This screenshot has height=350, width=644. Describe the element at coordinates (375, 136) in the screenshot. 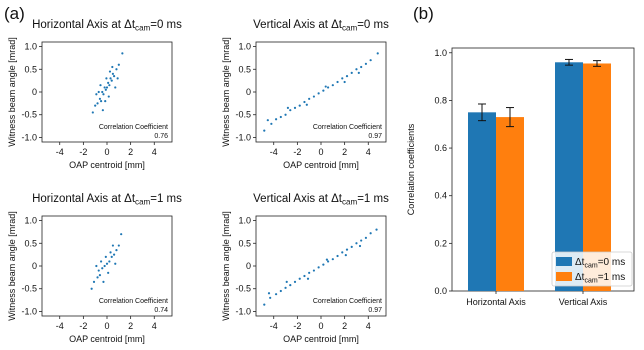

I see `correlation-value: 0.97` at that location.